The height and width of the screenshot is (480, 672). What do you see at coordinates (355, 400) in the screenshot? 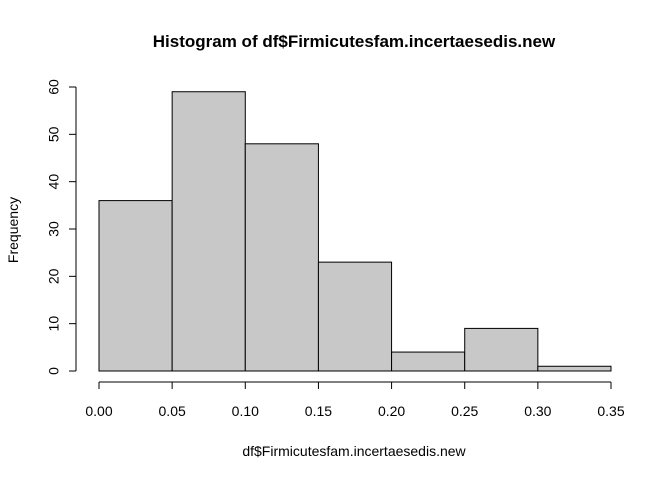
I see `x-axis: 0.00 0.05 0.10 0.15 0.20 0.25 0.30 0.35` at bounding box center [355, 400].